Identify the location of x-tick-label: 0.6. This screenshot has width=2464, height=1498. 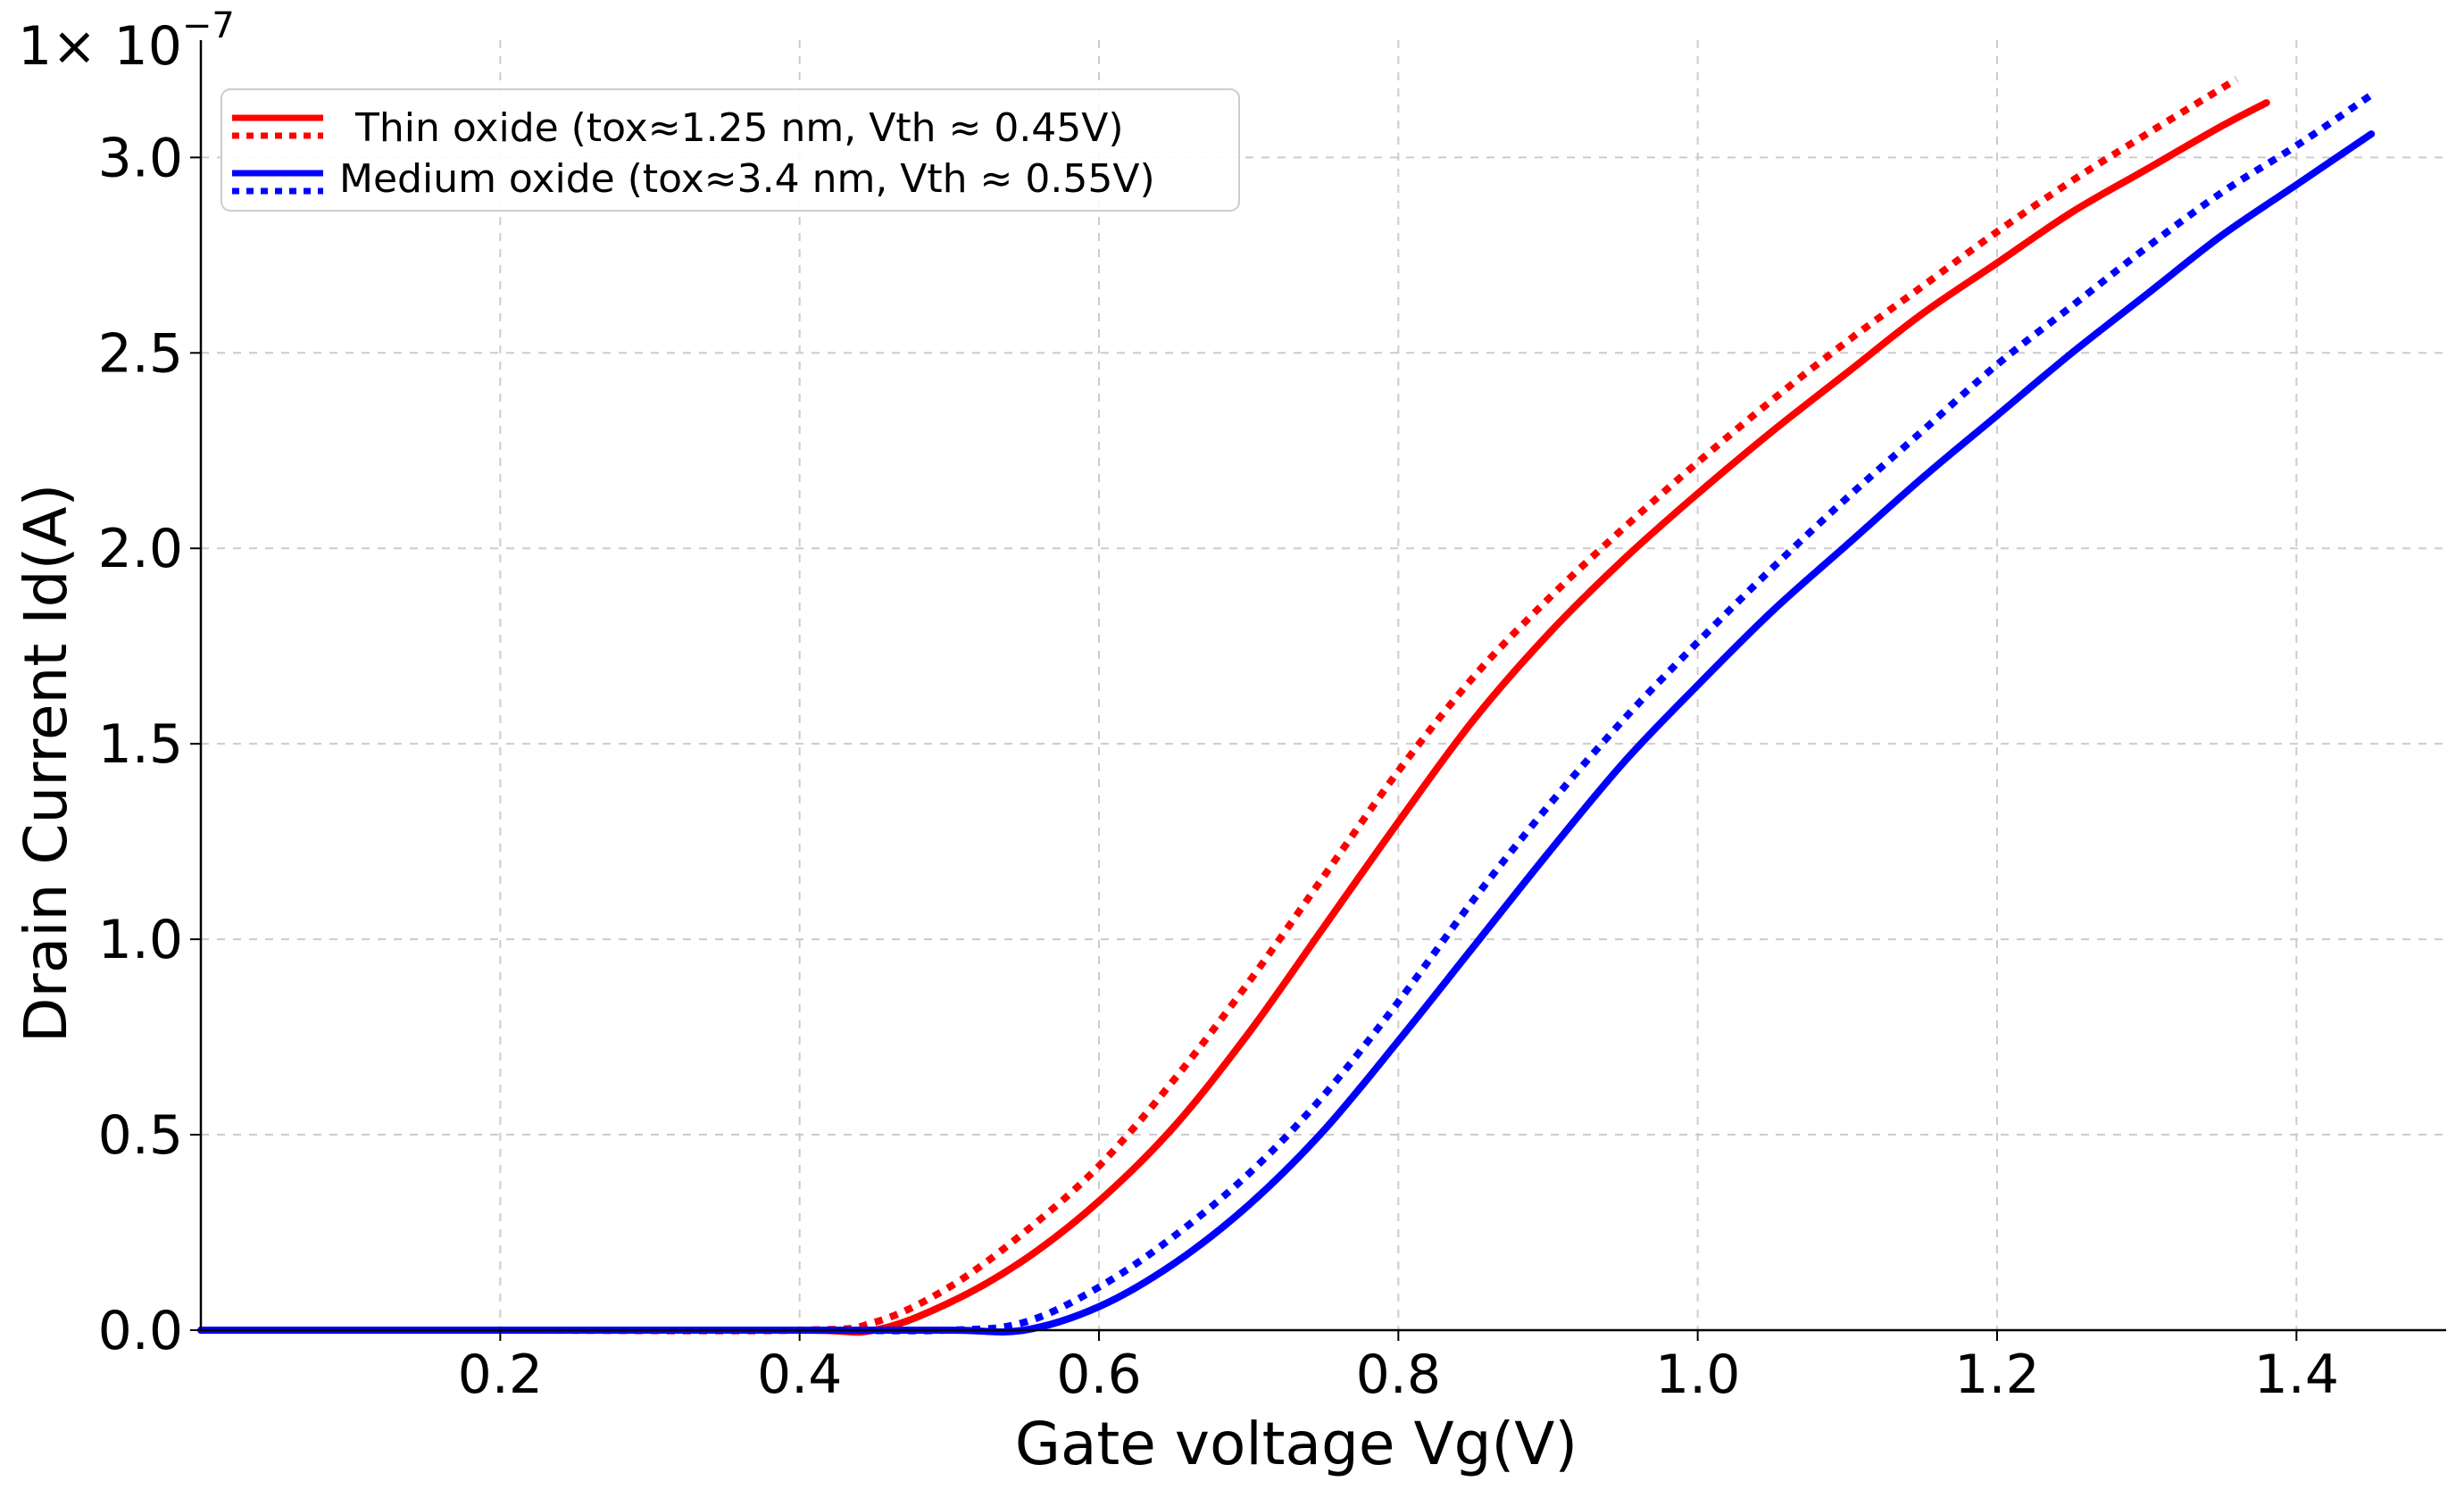
(1098, 1375).